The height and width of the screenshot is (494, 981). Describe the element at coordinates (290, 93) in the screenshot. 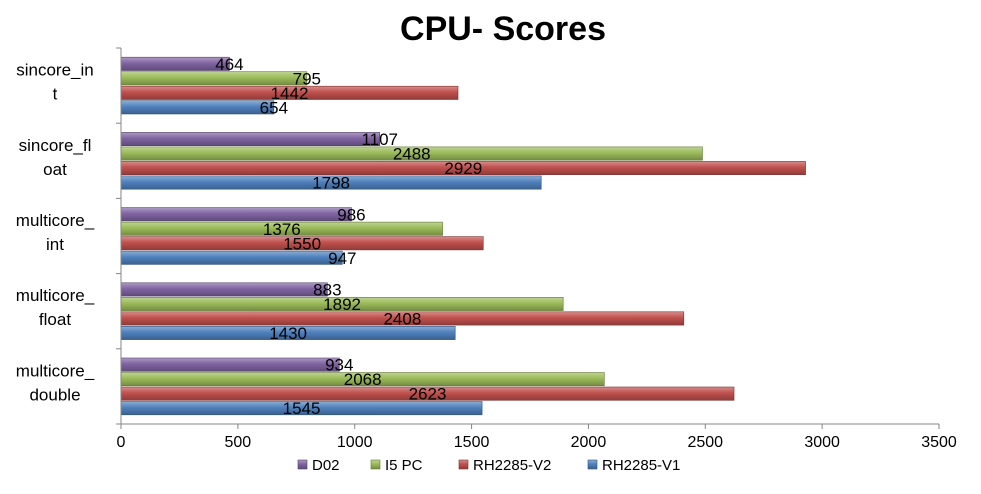

I see `data-label-rh2285-v2-1: 1442` at that location.